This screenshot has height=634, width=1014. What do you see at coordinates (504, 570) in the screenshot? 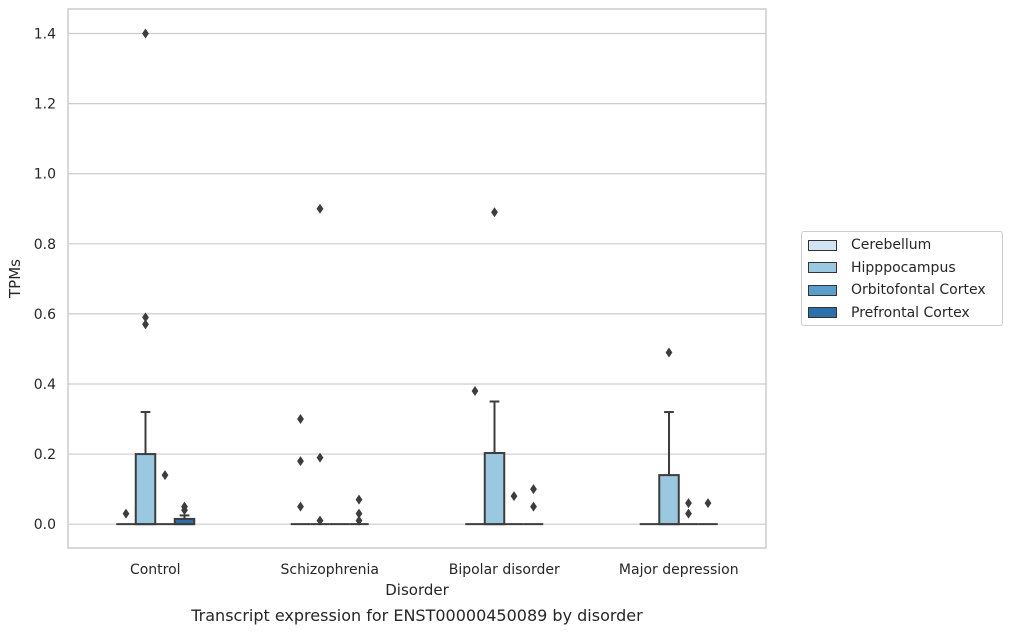
I see `x-tick-label: Bipolar disorder` at bounding box center [504, 570].